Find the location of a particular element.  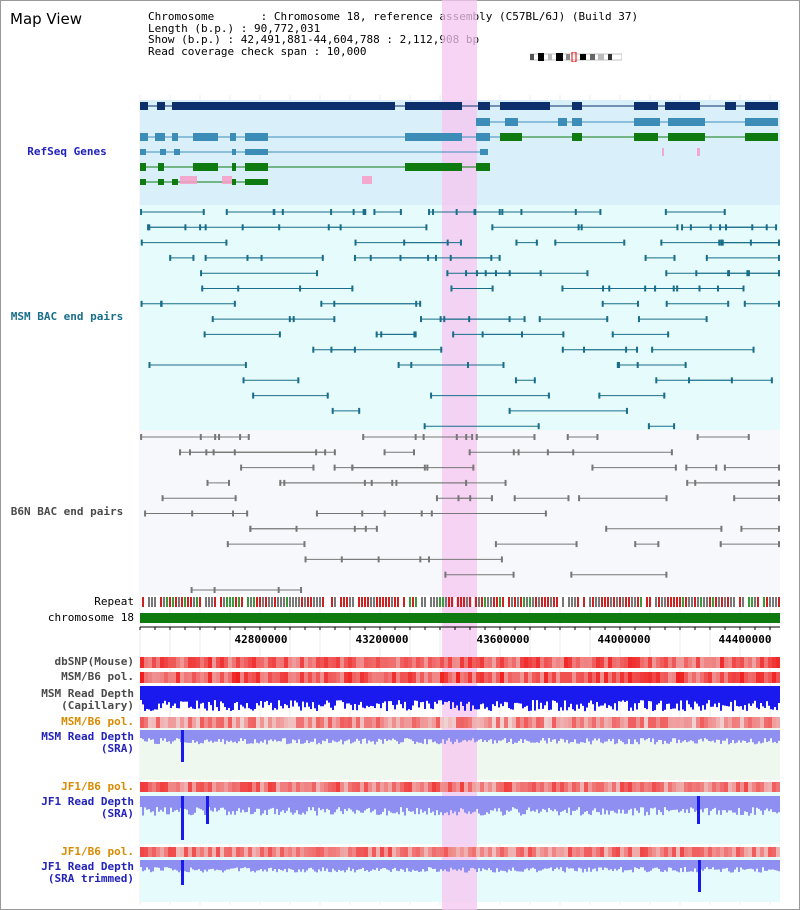

msm-read-depth-capillary-sublabel: (Capillary) is located at coordinates (97, 705).